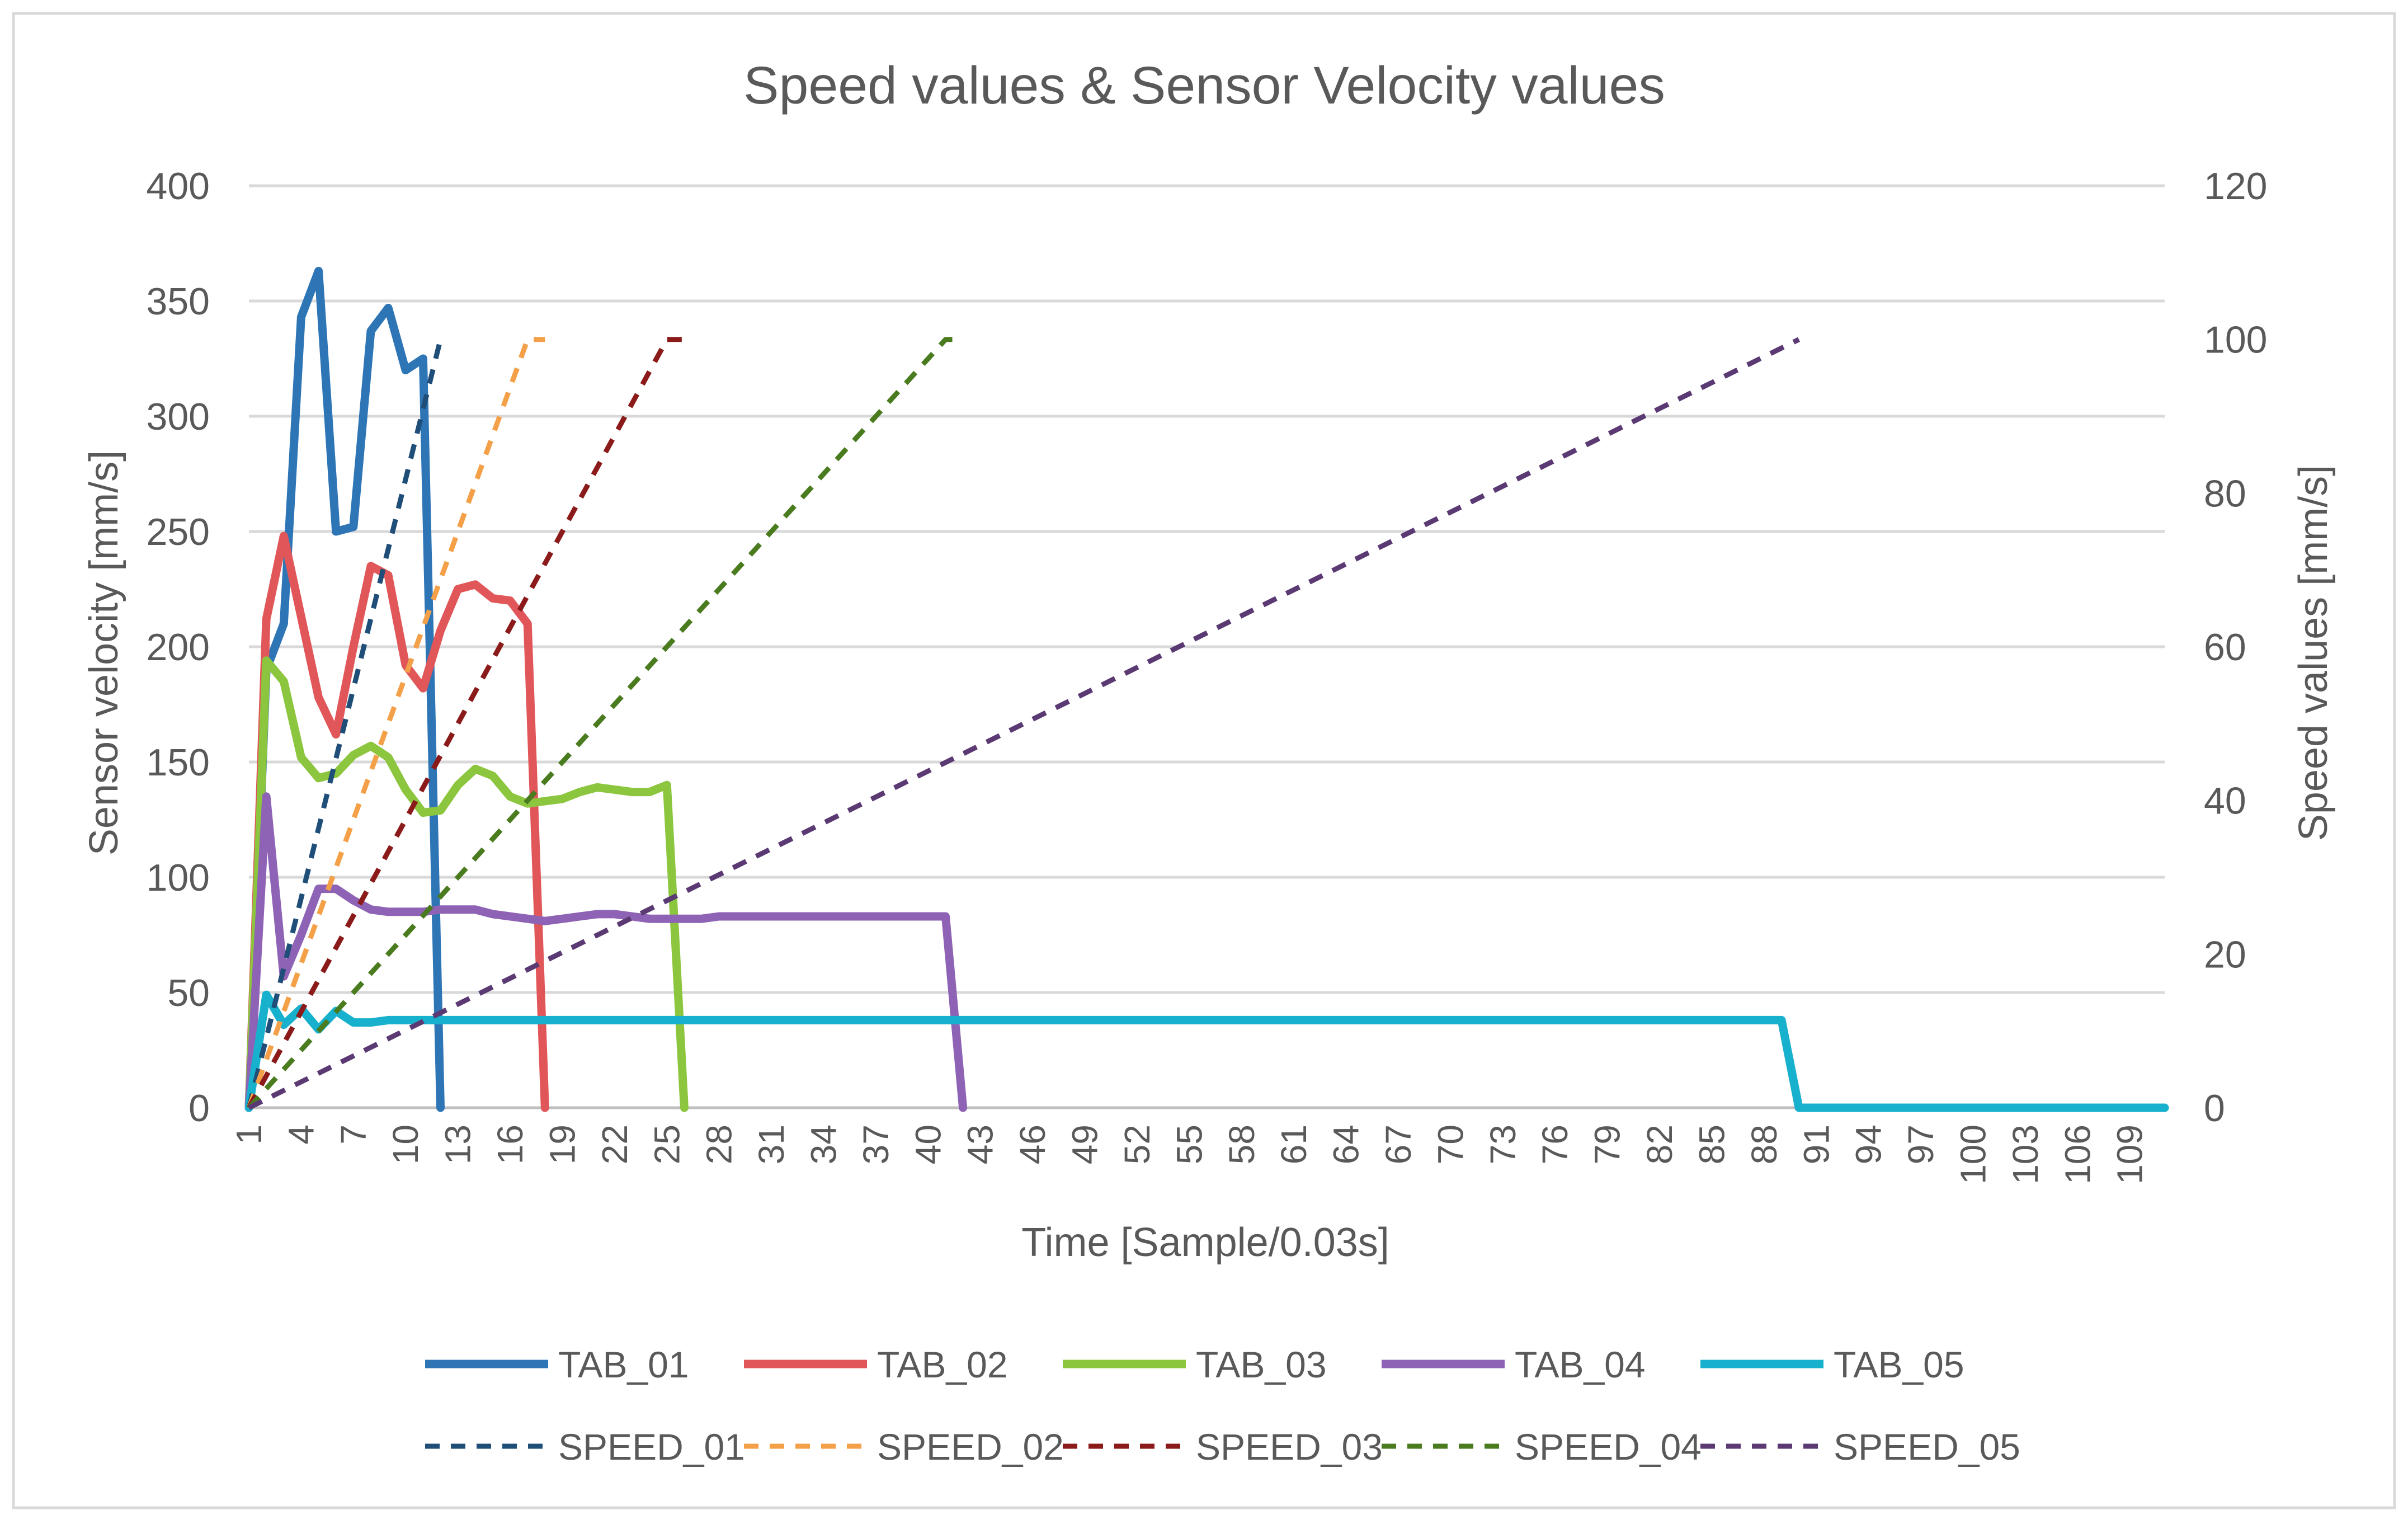 The height and width of the screenshot is (1524, 2408). Describe the element at coordinates (771, 1144) in the screenshot. I see `x-tick-label: 31` at that location.